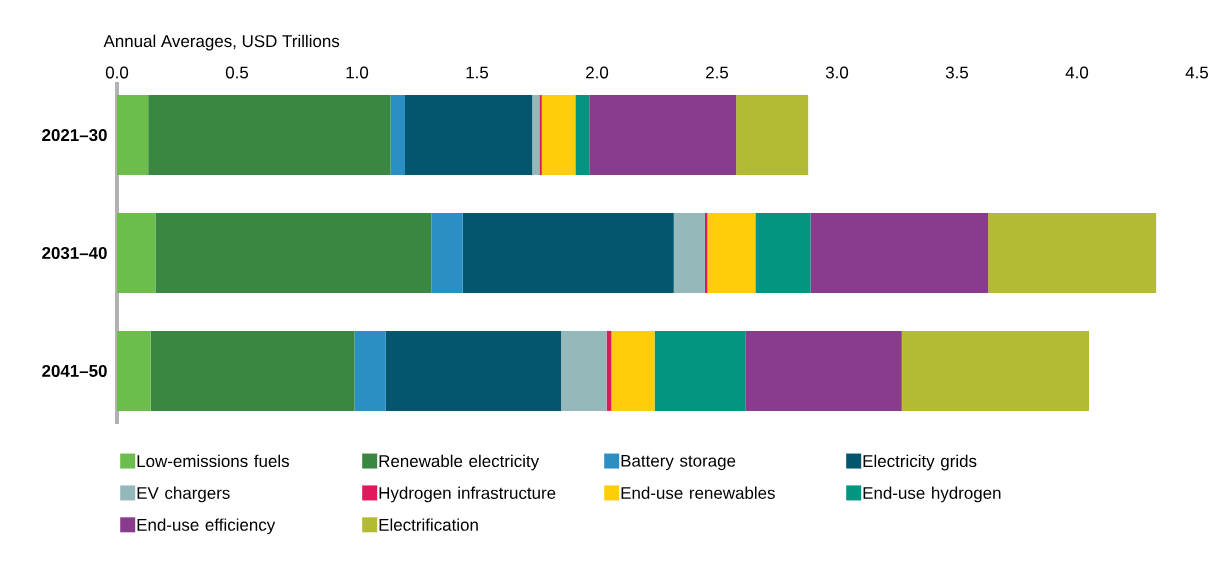  What do you see at coordinates (117, 72) in the screenshot?
I see `x-tick-label: 0.0` at bounding box center [117, 72].